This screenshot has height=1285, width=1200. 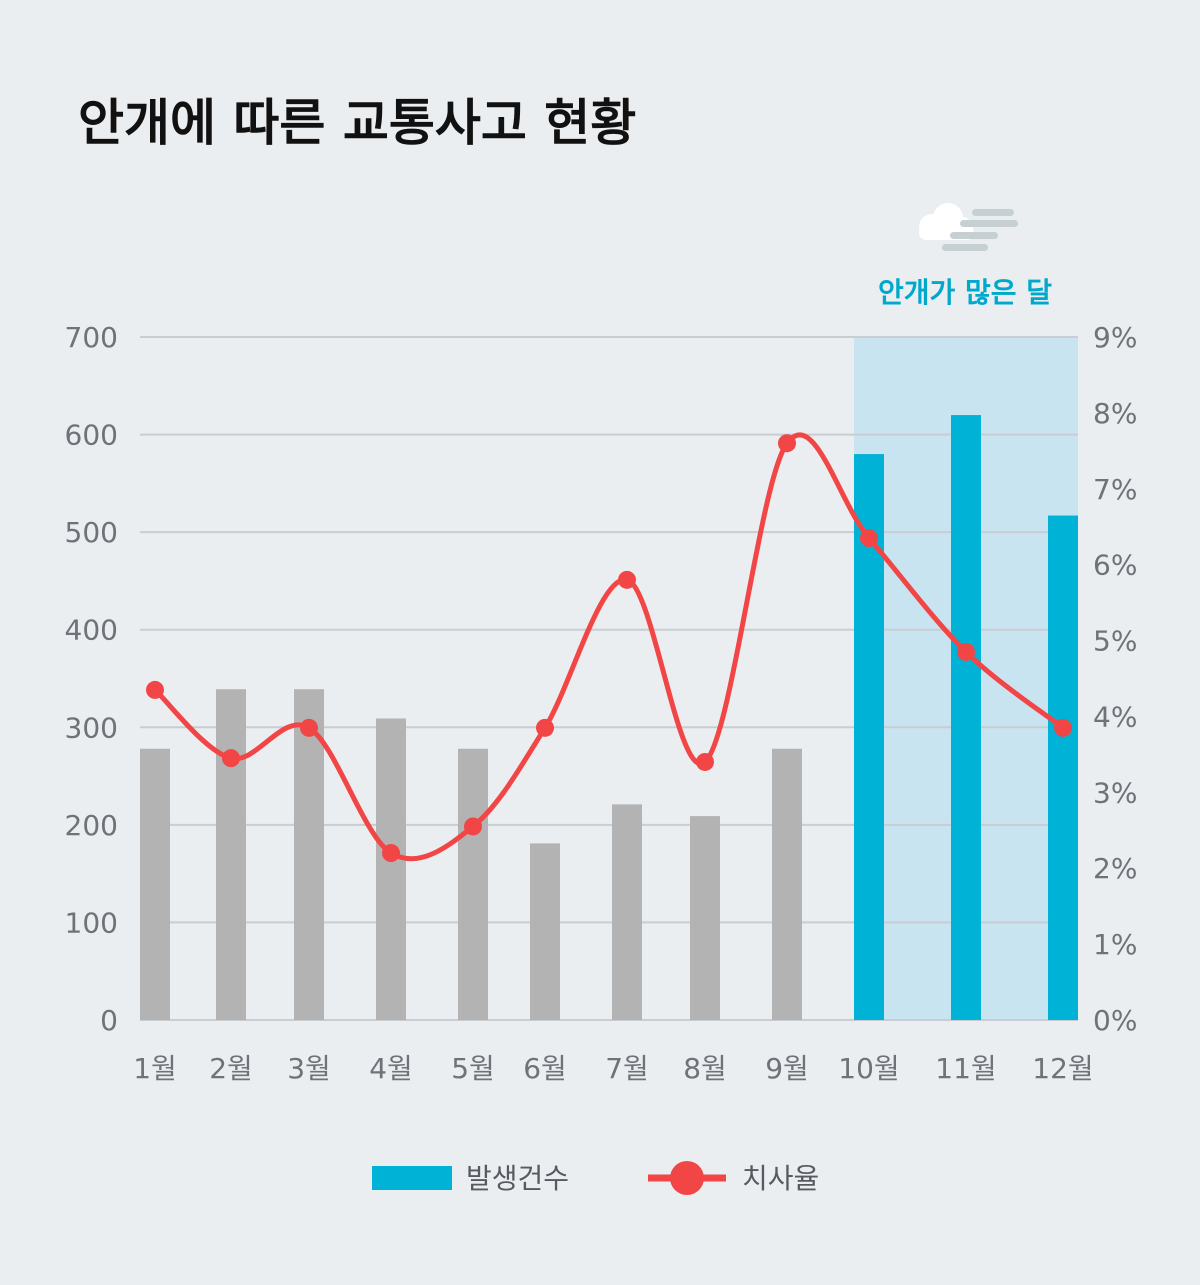 I want to click on x-tick-label: 5월, so click(x=473, y=1068).